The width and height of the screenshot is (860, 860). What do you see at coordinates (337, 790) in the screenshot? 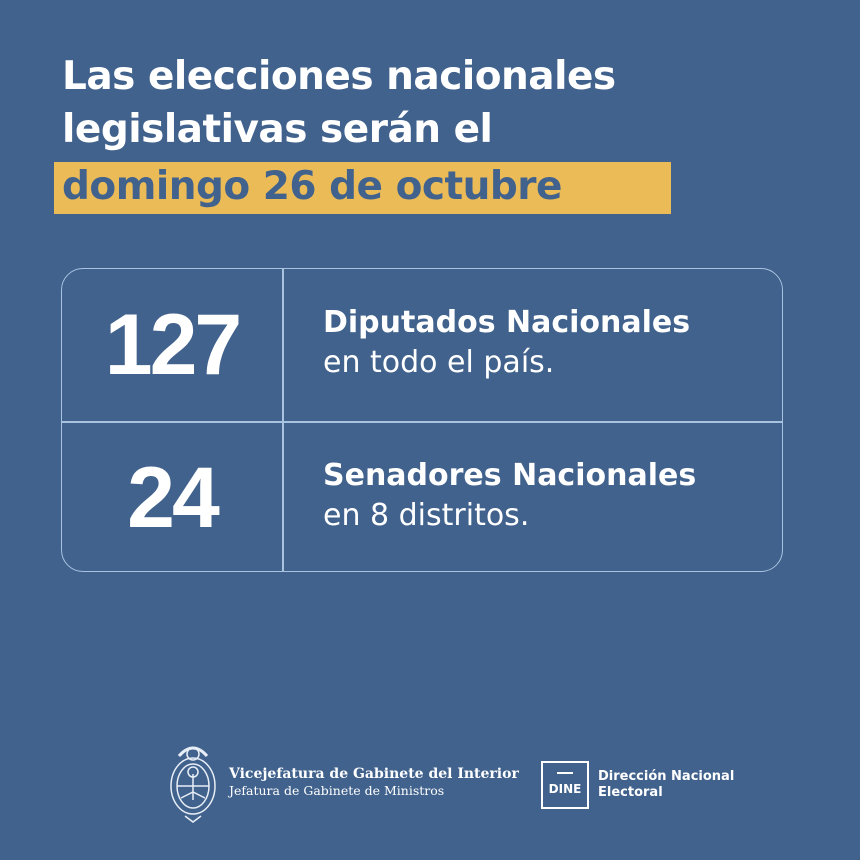
I see `government-line-2: Jefatura de Gabinete de Ministros` at bounding box center [337, 790].